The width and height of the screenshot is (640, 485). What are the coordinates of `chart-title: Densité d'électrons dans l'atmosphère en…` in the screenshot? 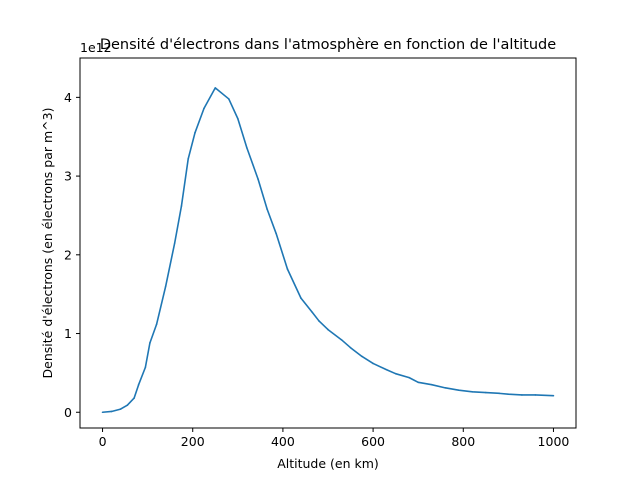 It's located at (328, 45).